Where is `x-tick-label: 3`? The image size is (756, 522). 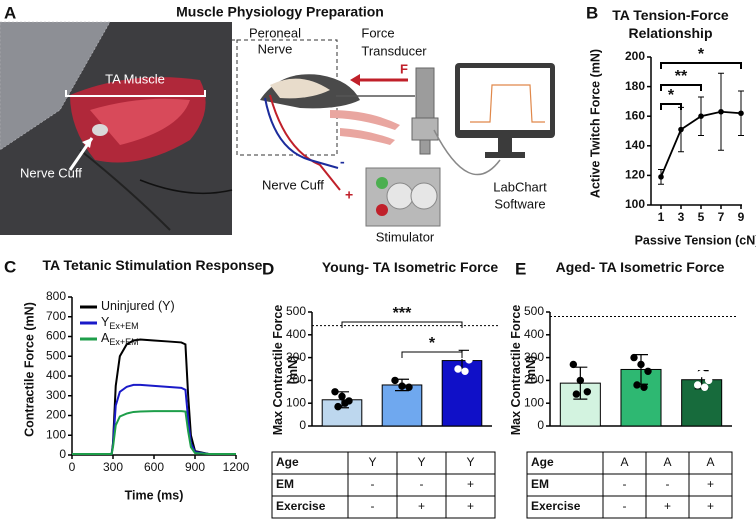 x-tick-label: 3 is located at coordinates (681, 217).